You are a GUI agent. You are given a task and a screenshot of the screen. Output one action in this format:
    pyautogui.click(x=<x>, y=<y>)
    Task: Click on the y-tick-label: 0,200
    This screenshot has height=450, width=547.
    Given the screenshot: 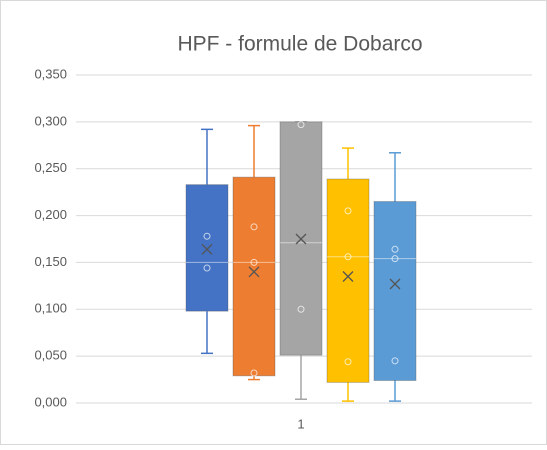 What is the action you would take?
    pyautogui.click(x=50, y=214)
    